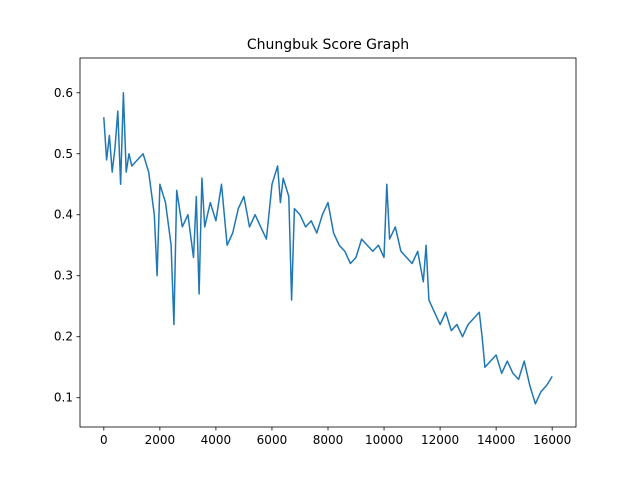  Describe the element at coordinates (67, 245) in the screenshot. I see `y-axis: 0.1 0.2 0.3 0.4 0.5 0.6` at that location.